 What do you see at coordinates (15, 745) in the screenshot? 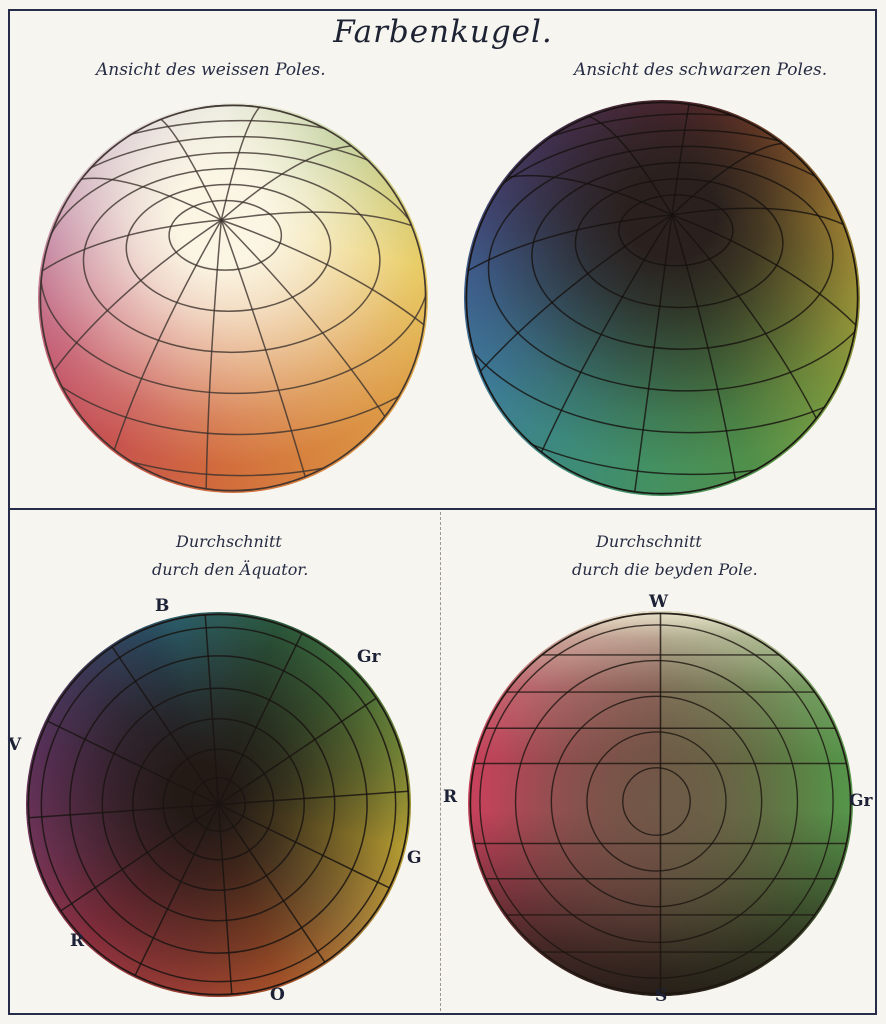
I see `hue-label-V: V` at bounding box center [15, 745].